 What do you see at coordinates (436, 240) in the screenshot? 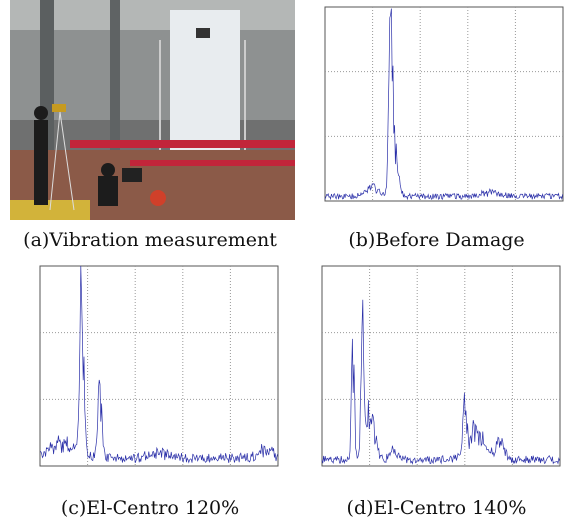
I see `caption: (b)Before Damage` at bounding box center [436, 240].